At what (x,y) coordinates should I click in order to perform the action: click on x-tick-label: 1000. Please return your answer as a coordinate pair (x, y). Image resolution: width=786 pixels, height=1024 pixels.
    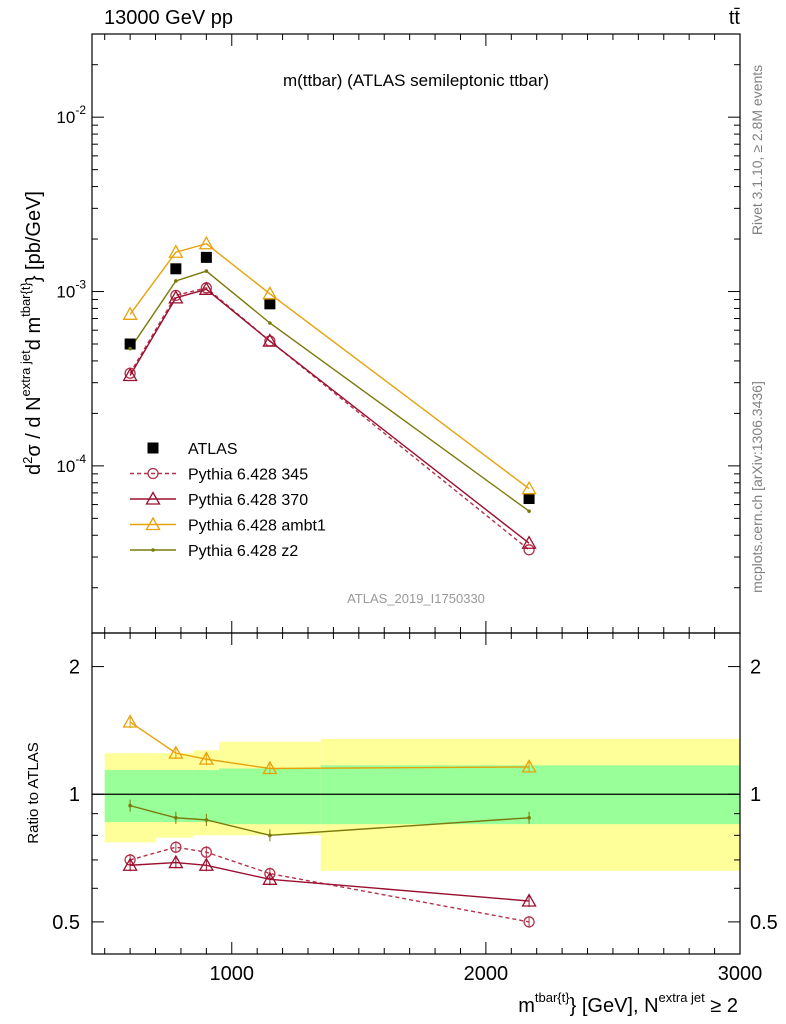
    Looking at the image, I should click on (232, 974).